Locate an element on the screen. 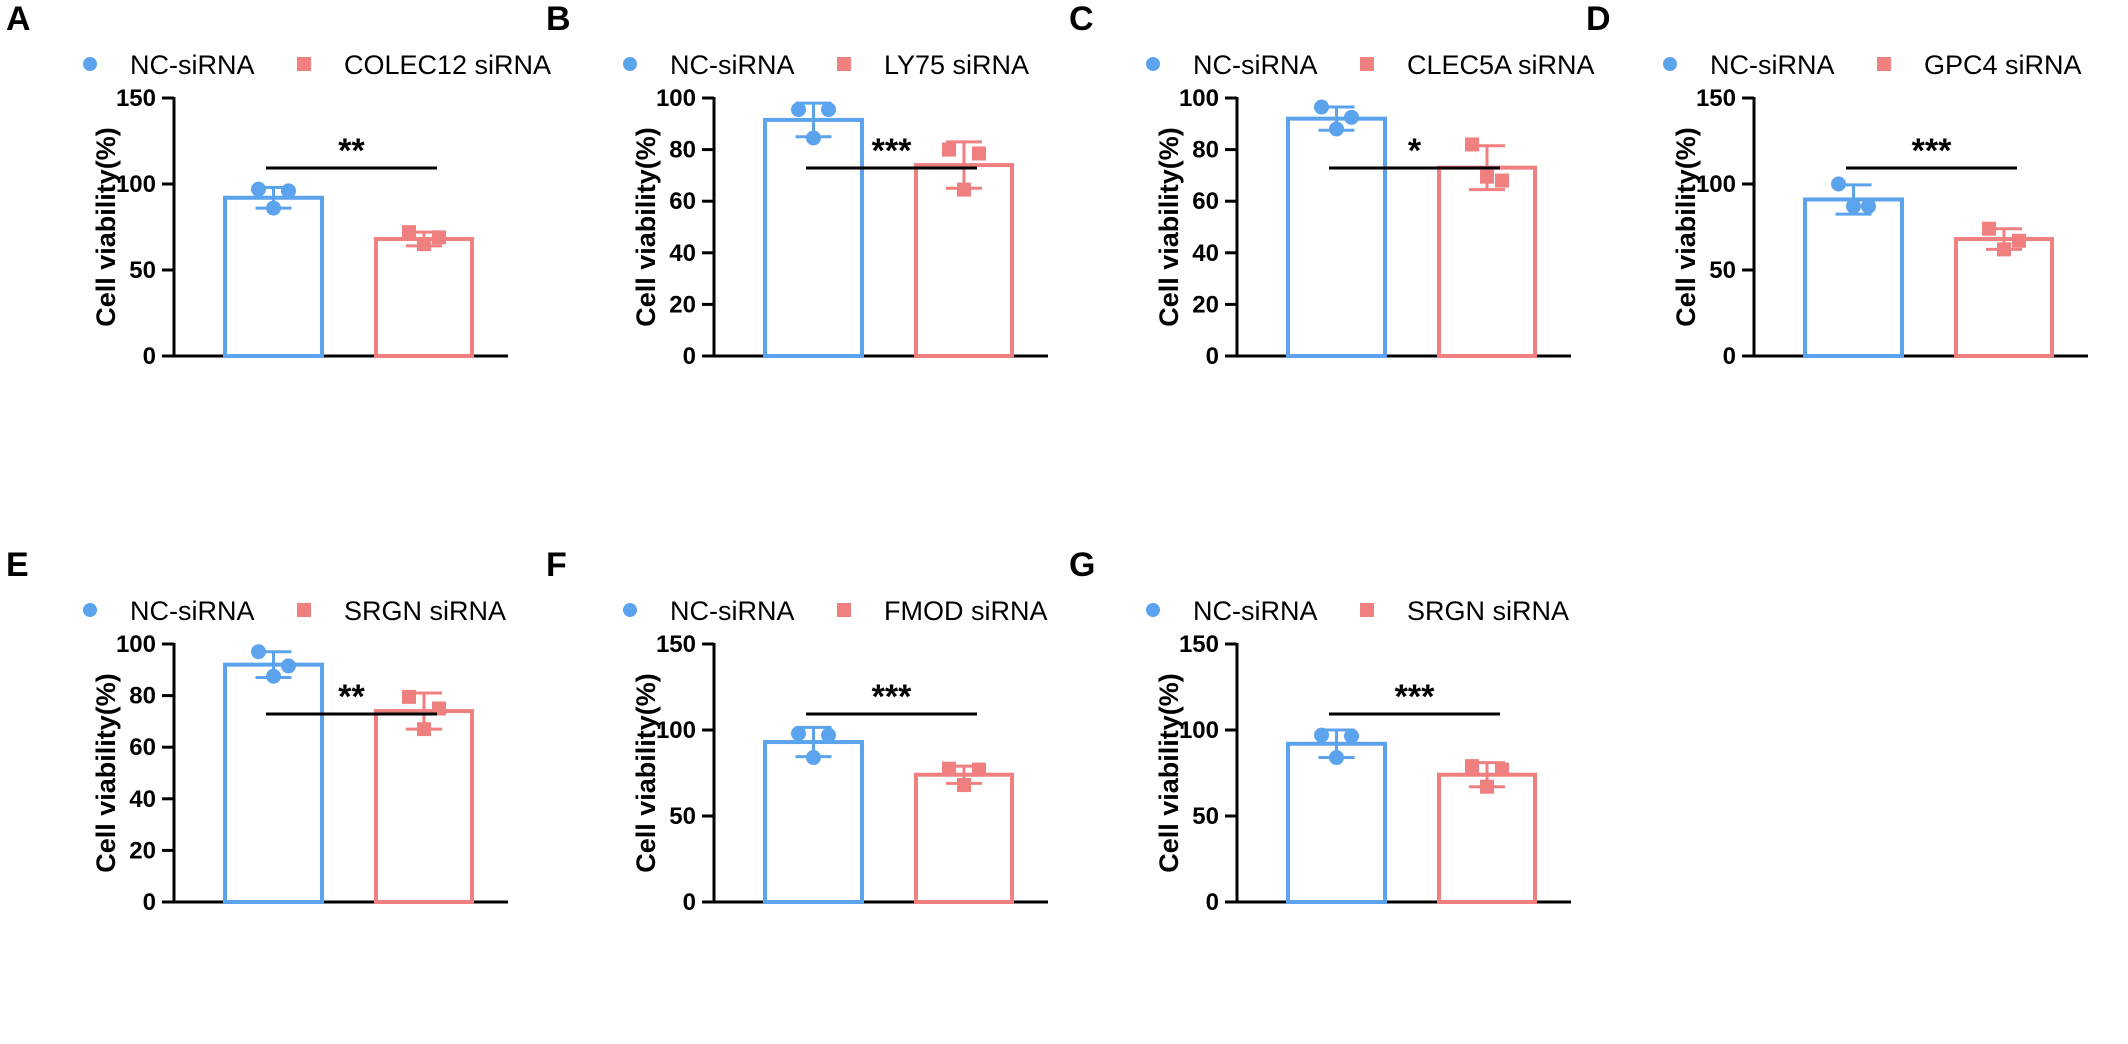  y-tick-label: 150 is located at coordinates (676, 644).